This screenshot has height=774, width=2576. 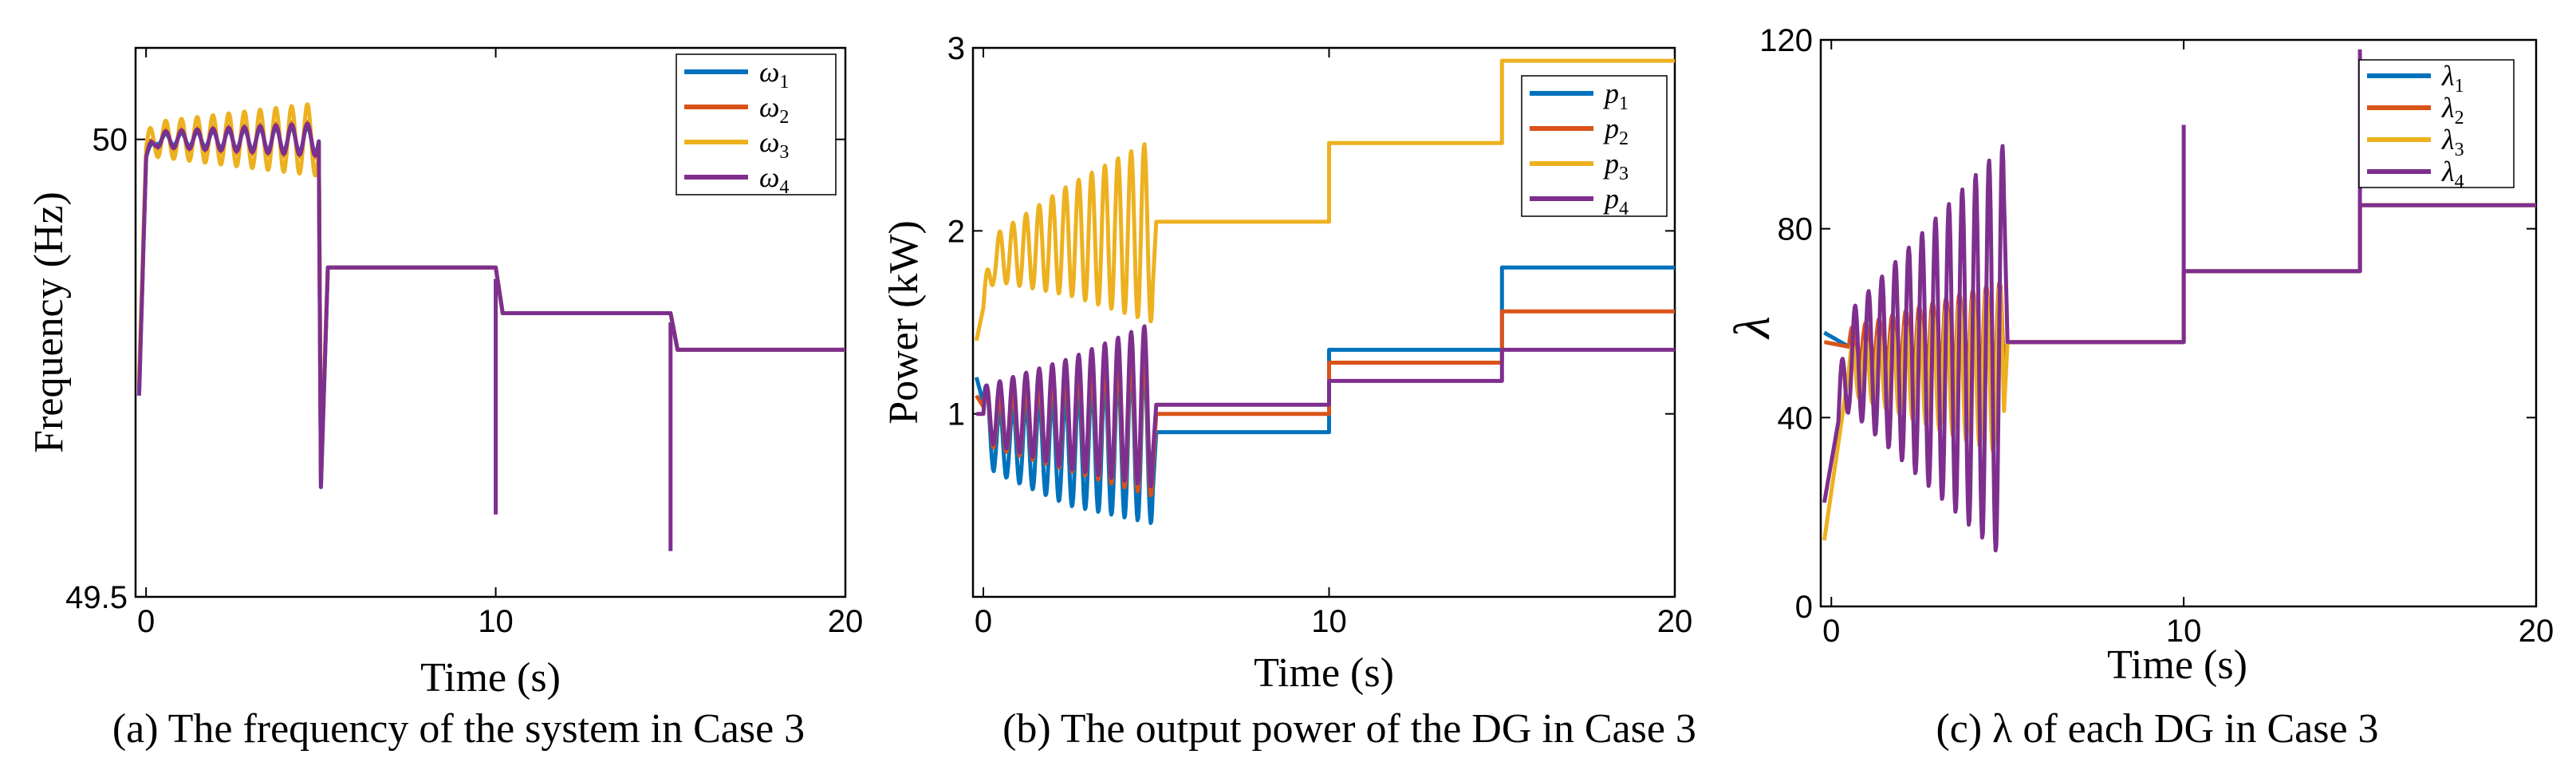 I want to click on y-tick-label: 40, so click(x=1796, y=419).